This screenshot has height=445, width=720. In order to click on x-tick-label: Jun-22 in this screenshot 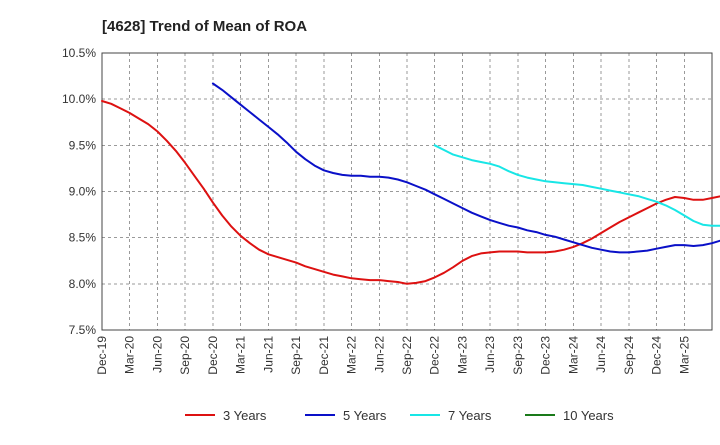, I will do `click(379, 354)`.